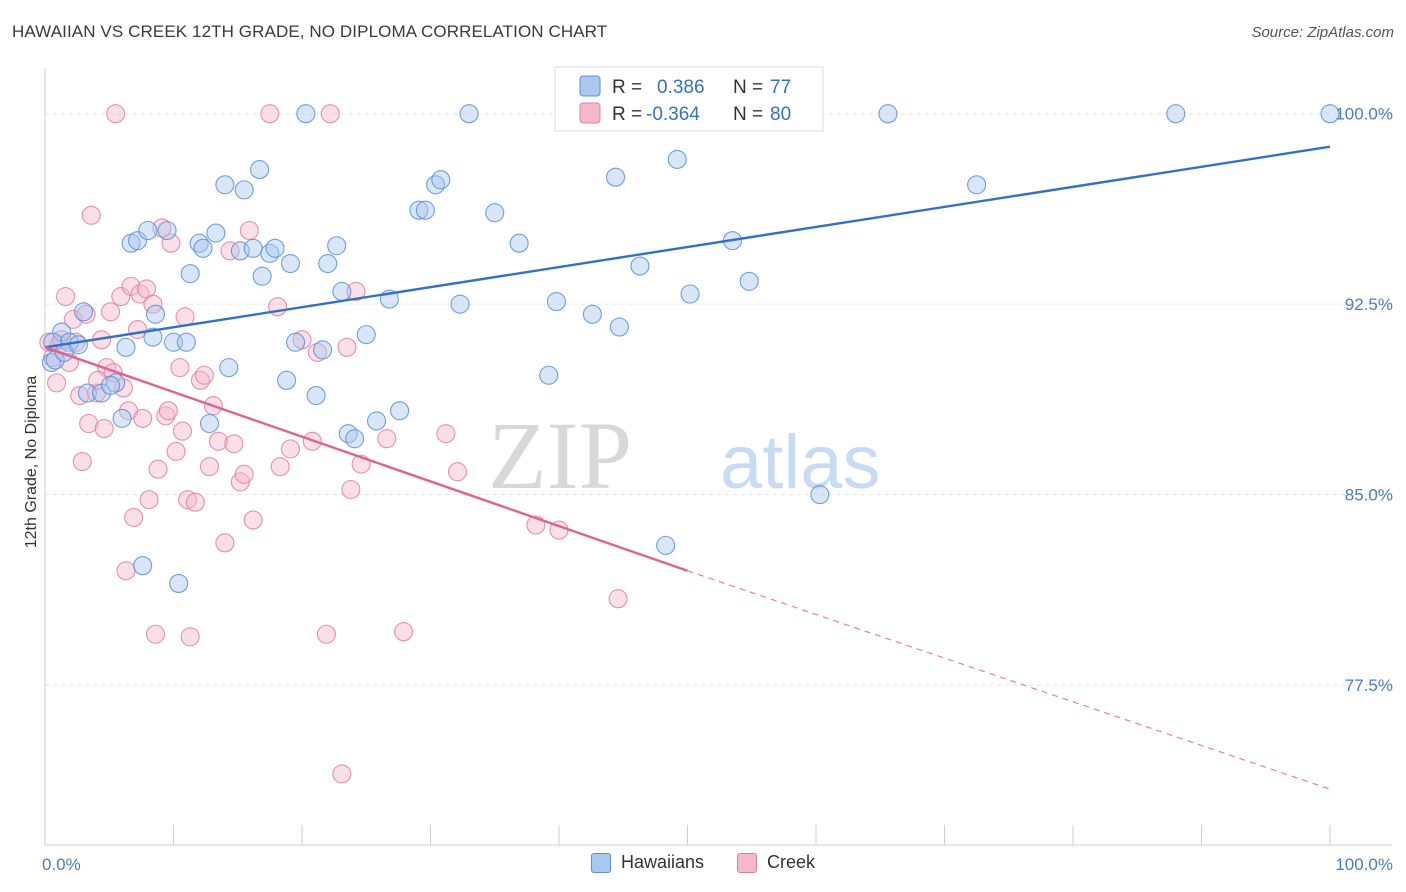  I want to click on stats-r-label-creek: R =, so click(627, 114).